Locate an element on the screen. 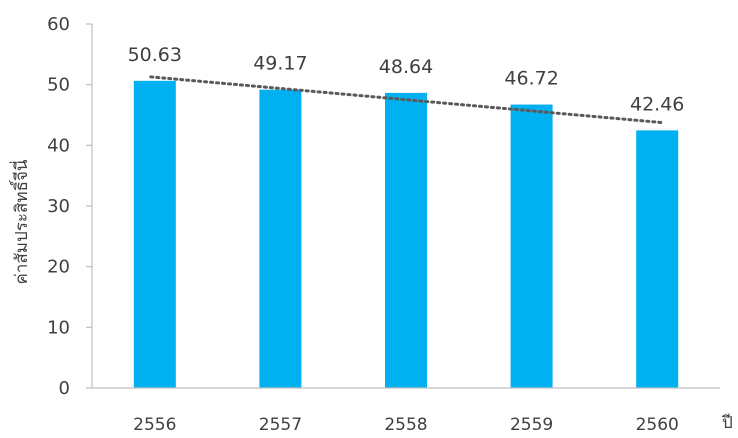  y-tick-label: 20 is located at coordinates (58, 267).